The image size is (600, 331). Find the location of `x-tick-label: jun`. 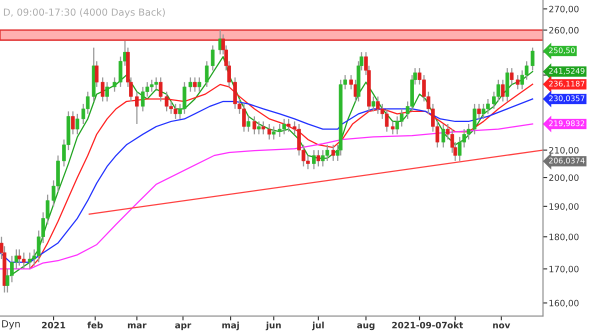

x-tick-label: jun is located at coordinates (273, 326).